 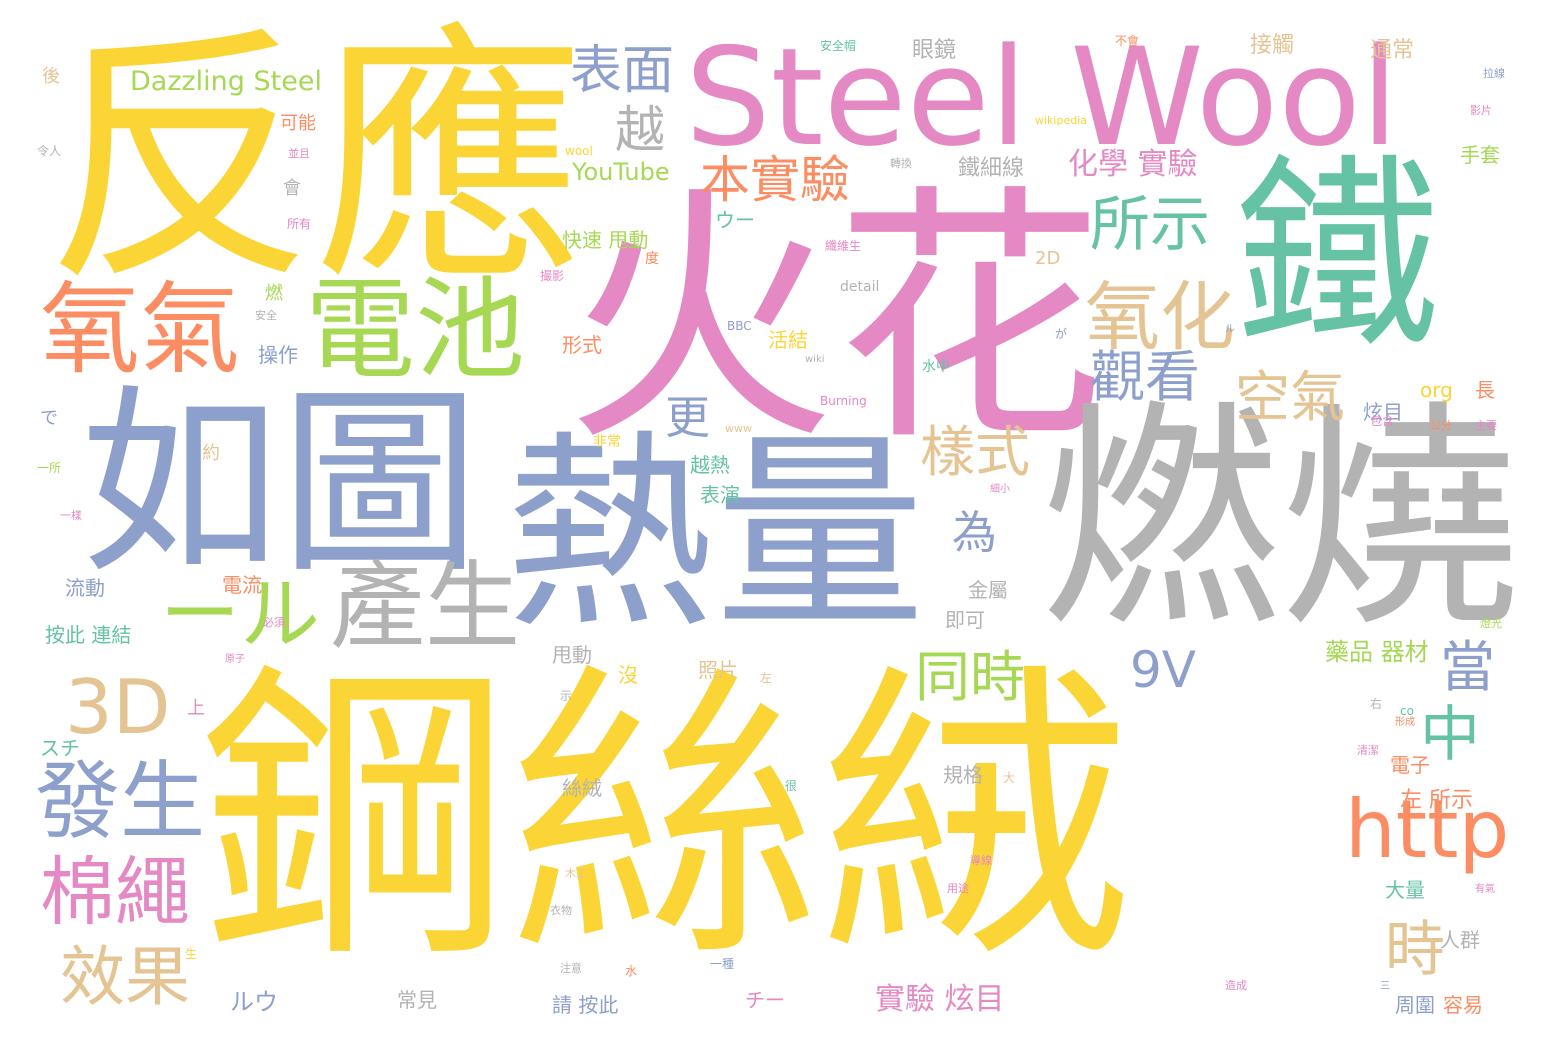 I want to click on word: 發生, so click(x=120, y=802).